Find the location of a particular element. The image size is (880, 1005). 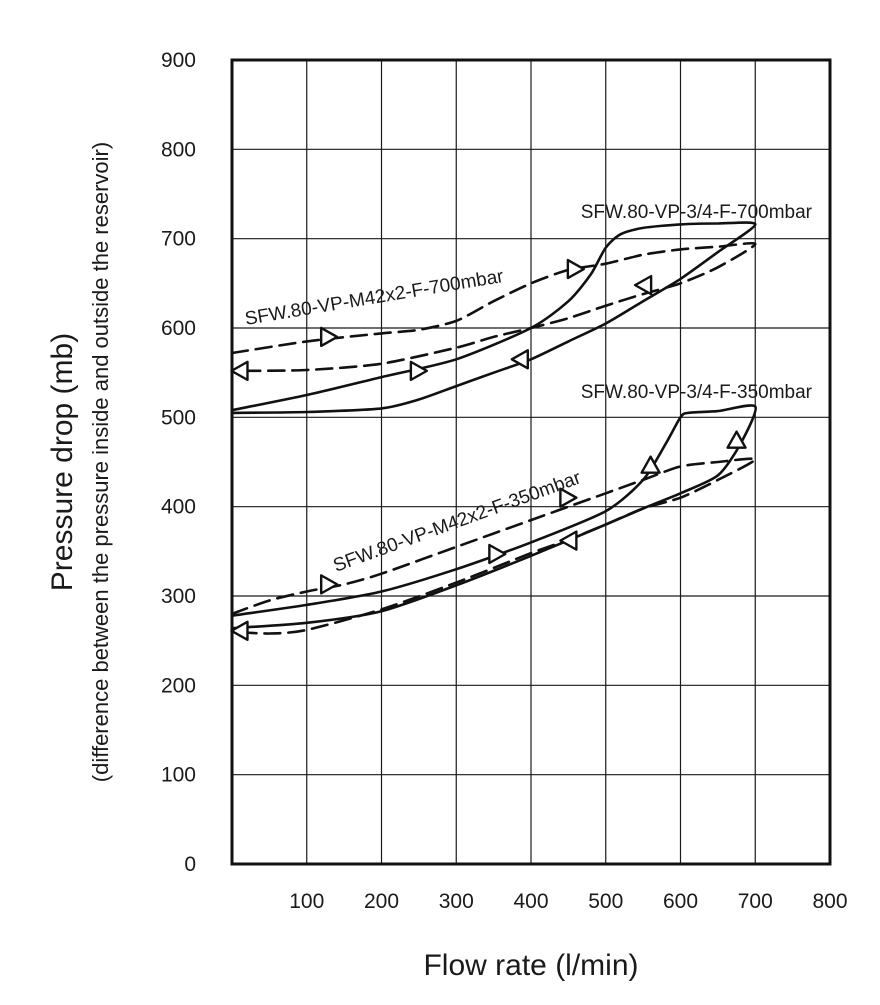

y-axis-title: Pressure drop (mb) is located at coordinates (62, 462).